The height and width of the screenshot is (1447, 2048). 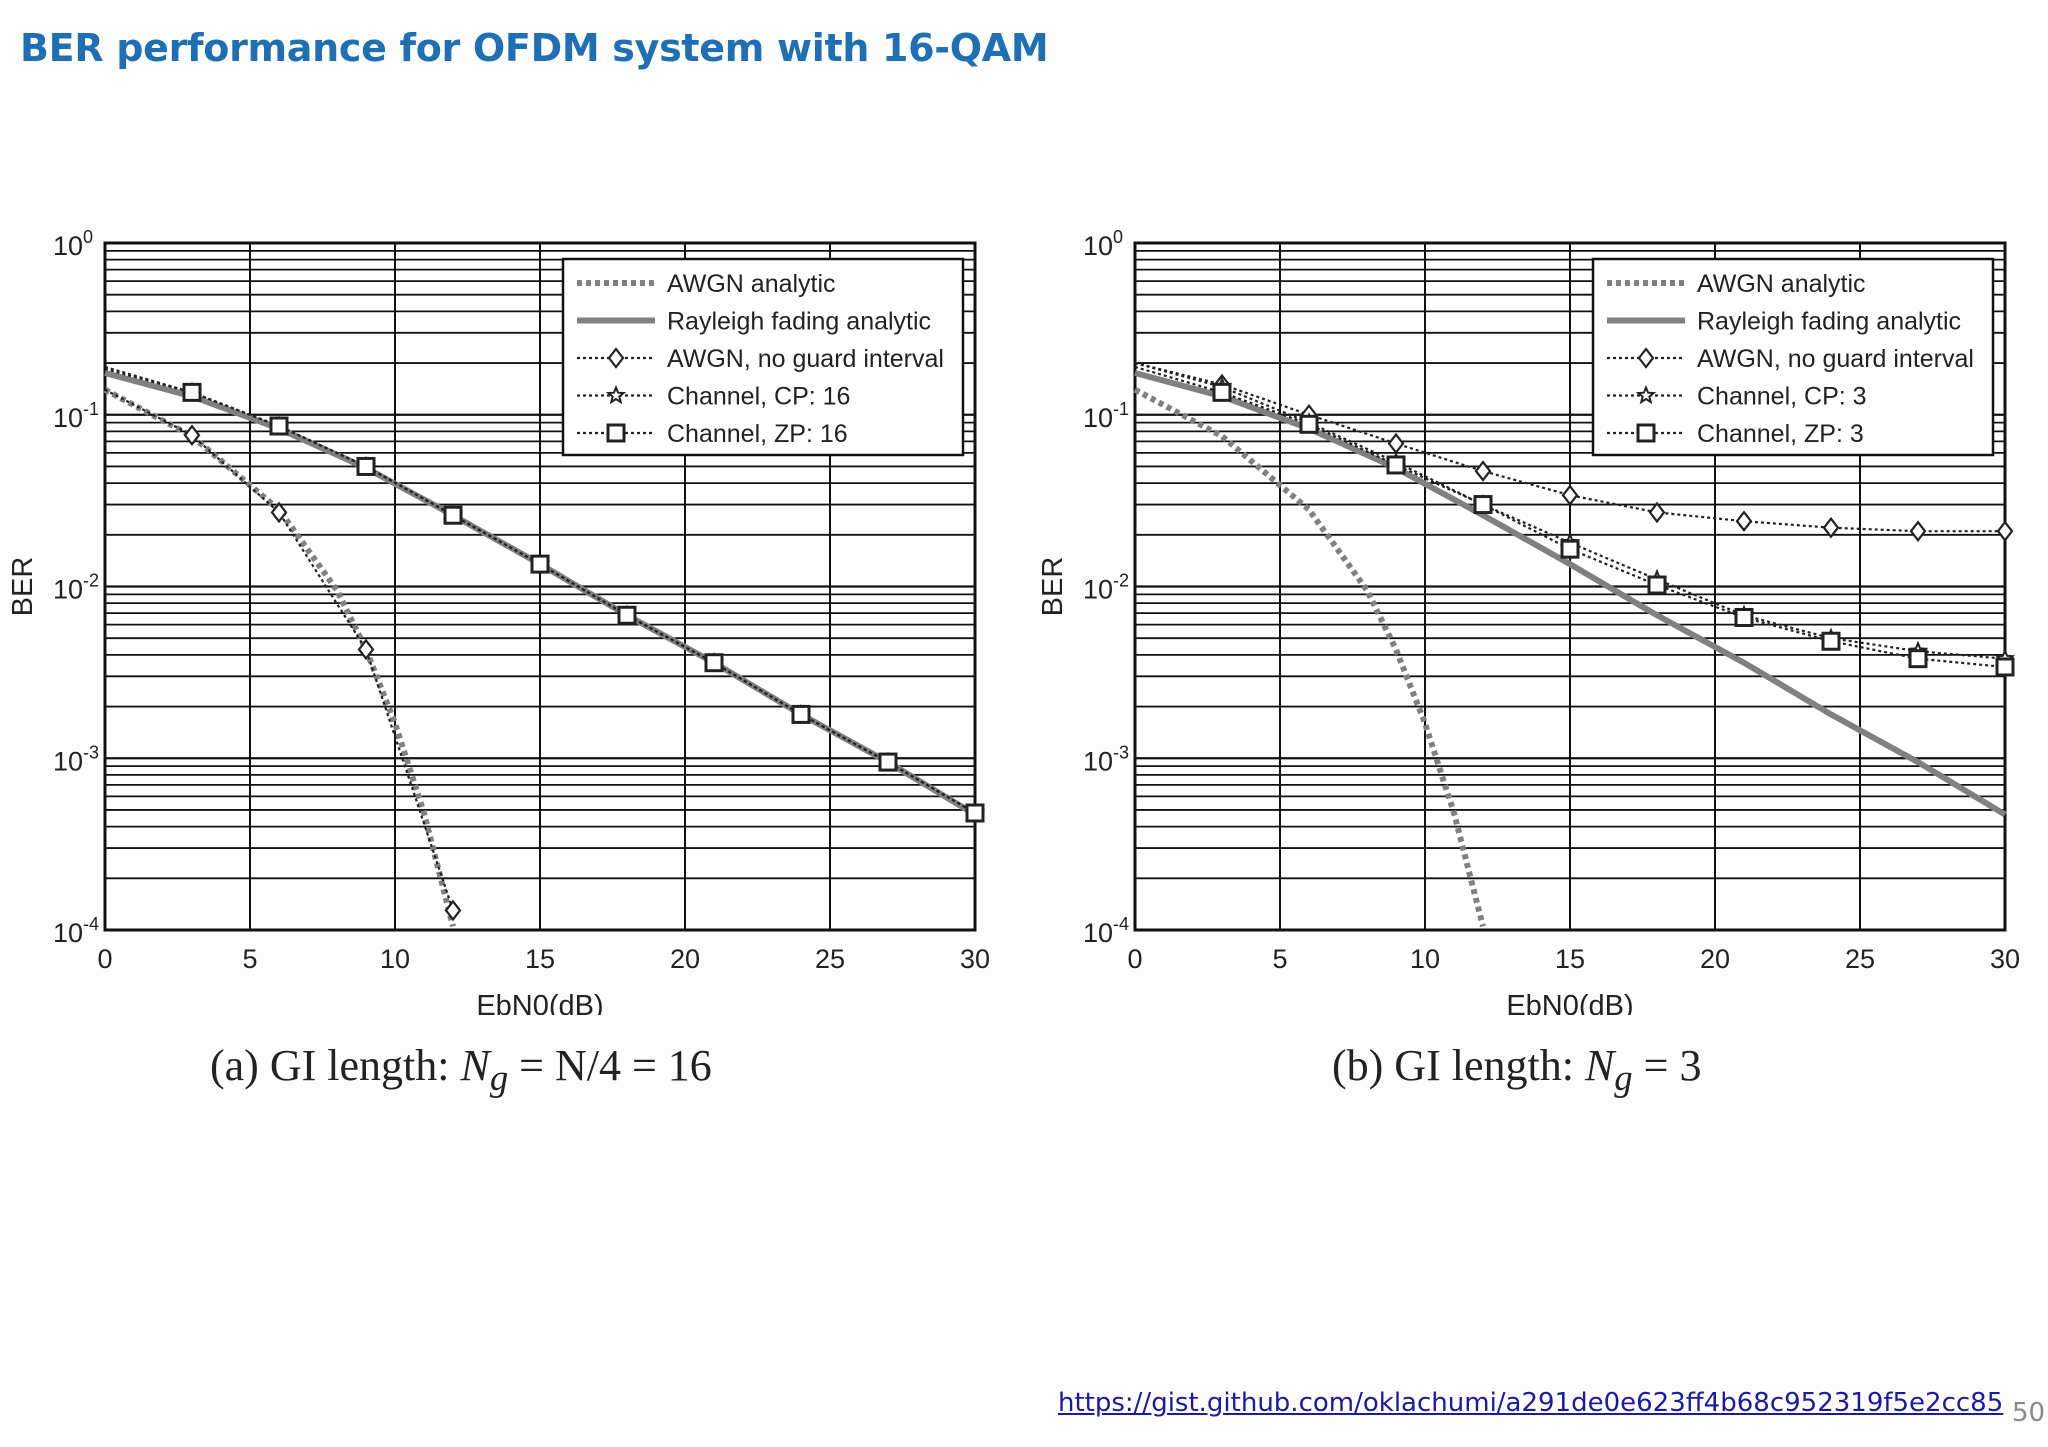 What do you see at coordinates (1121, 924) in the screenshot?
I see `y-tick-exponent: -4` at bounding box center [1121, 924].